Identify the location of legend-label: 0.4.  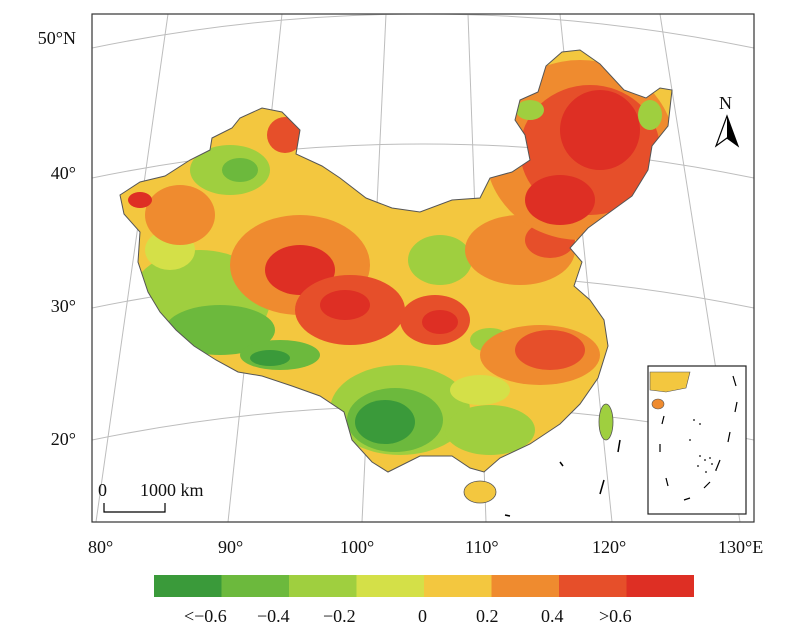
(552, 616).